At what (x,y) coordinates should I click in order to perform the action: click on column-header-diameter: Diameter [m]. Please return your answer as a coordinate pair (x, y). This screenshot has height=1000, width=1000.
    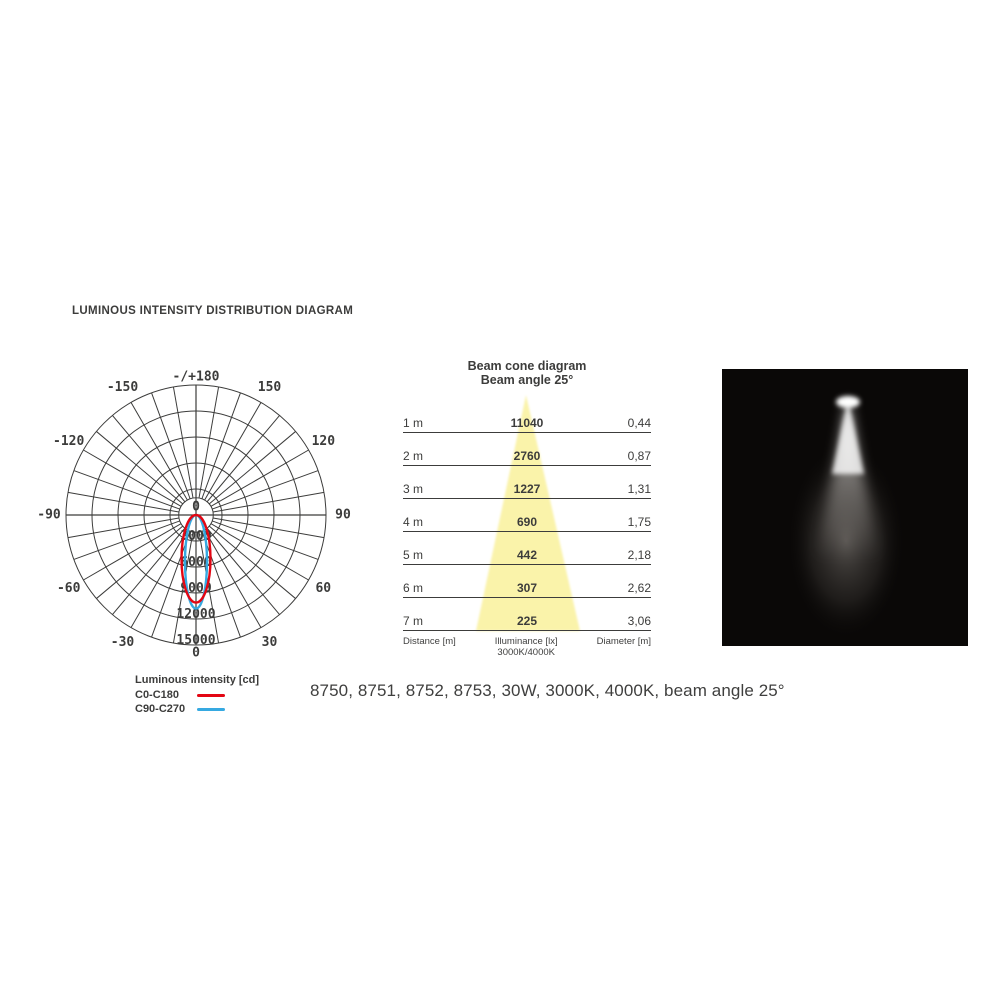
    Looking at the image, I should click on (623, 641).